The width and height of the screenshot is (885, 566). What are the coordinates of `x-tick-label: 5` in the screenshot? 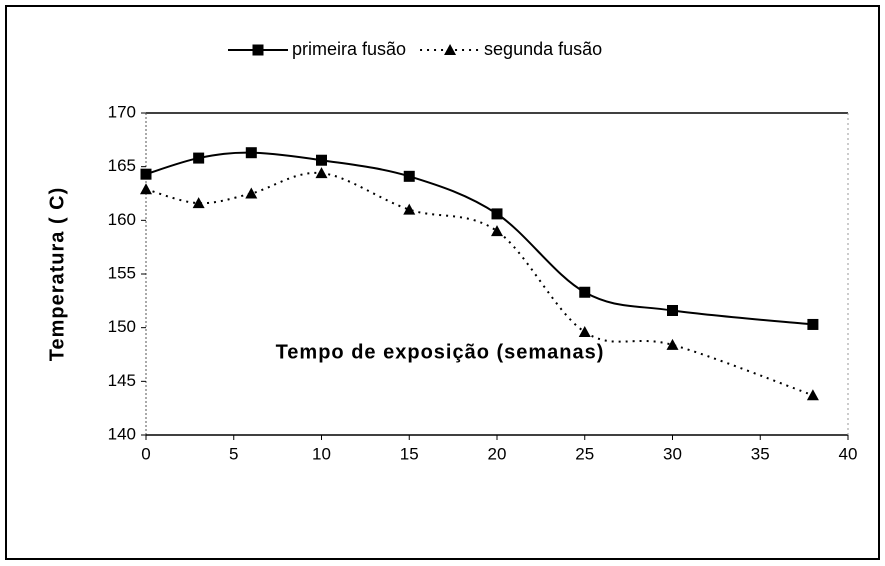 It's located at (233, 453).